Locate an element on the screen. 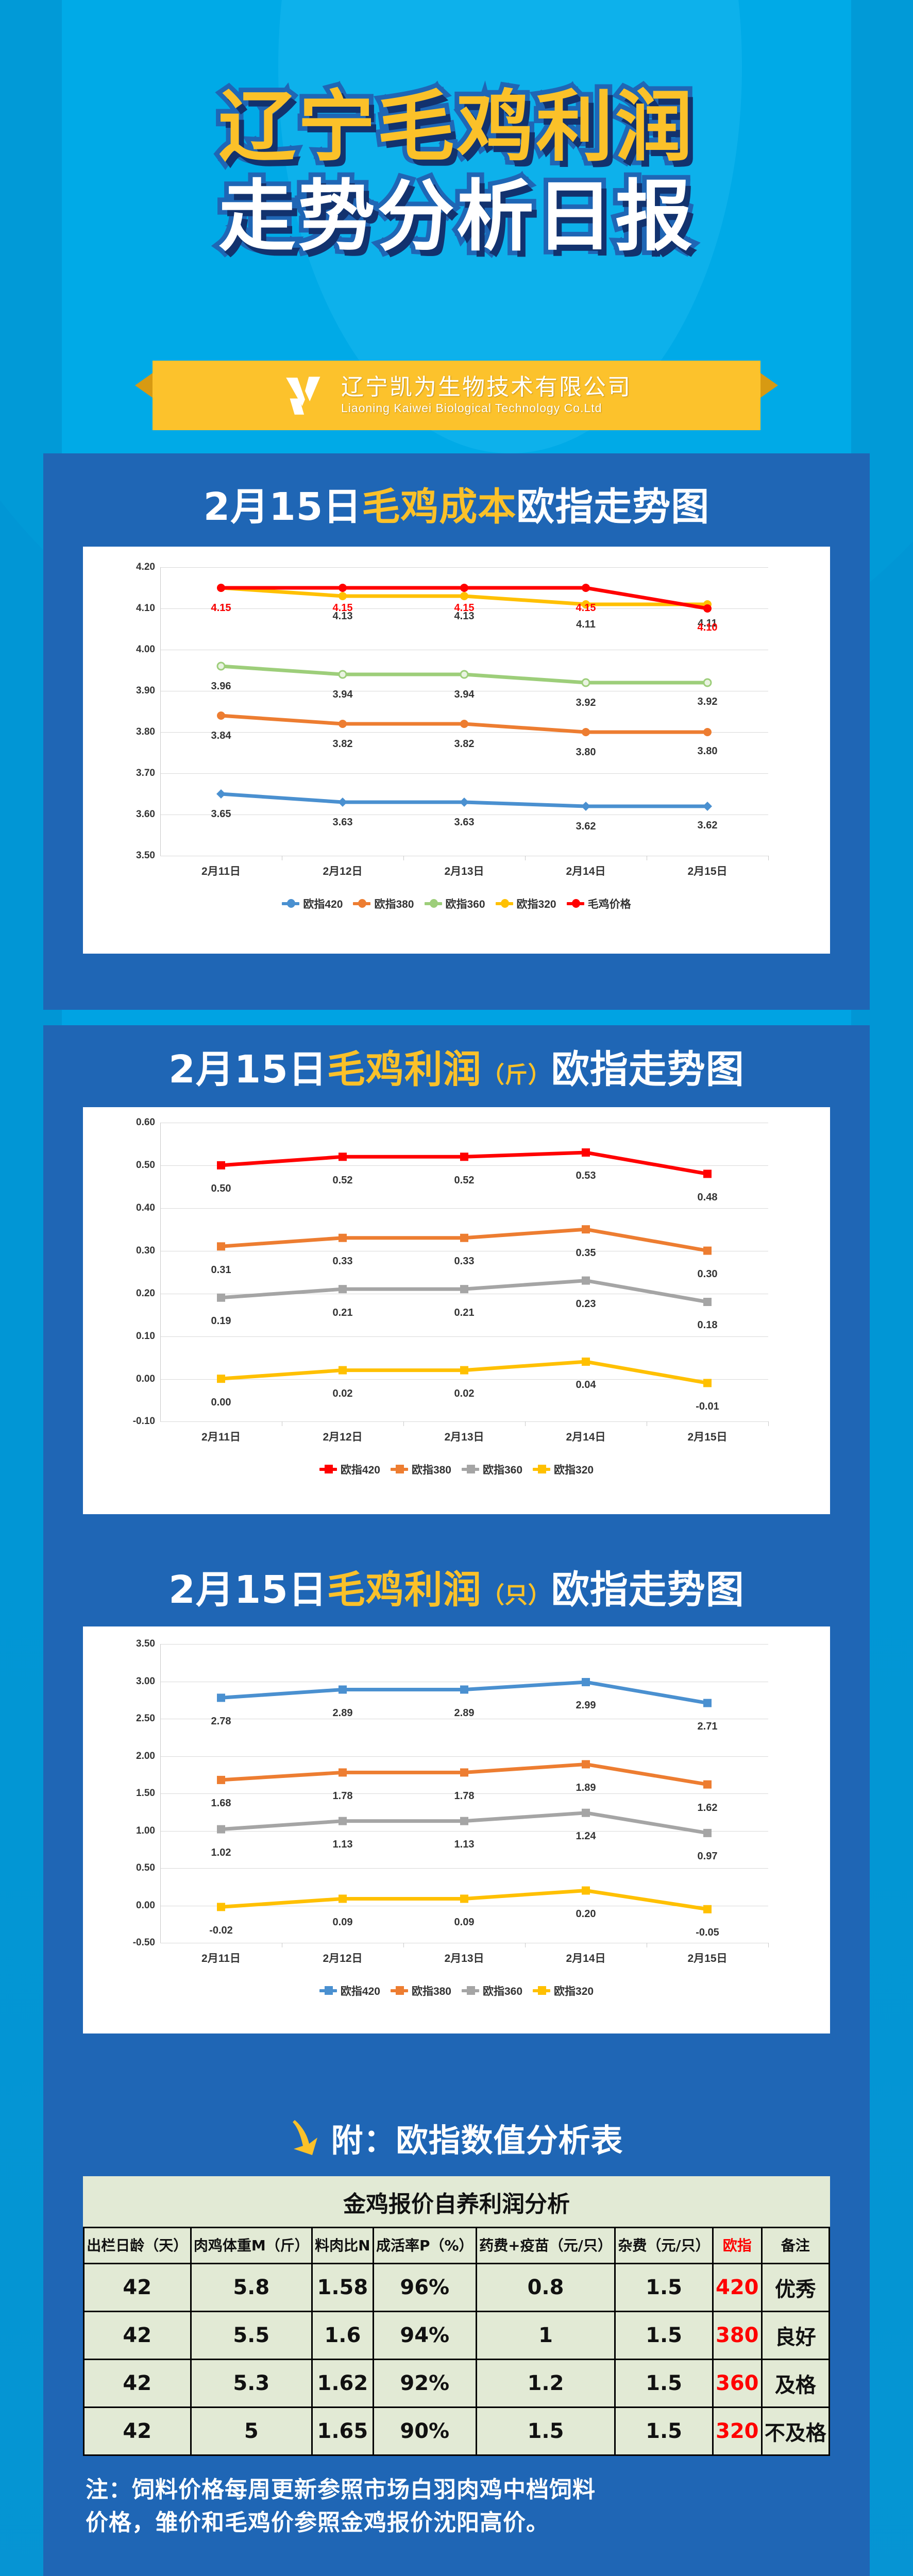 The height and width of the screenshot is (2576, 913). data-label: 2.89 is located at coordinates (464, 1713).